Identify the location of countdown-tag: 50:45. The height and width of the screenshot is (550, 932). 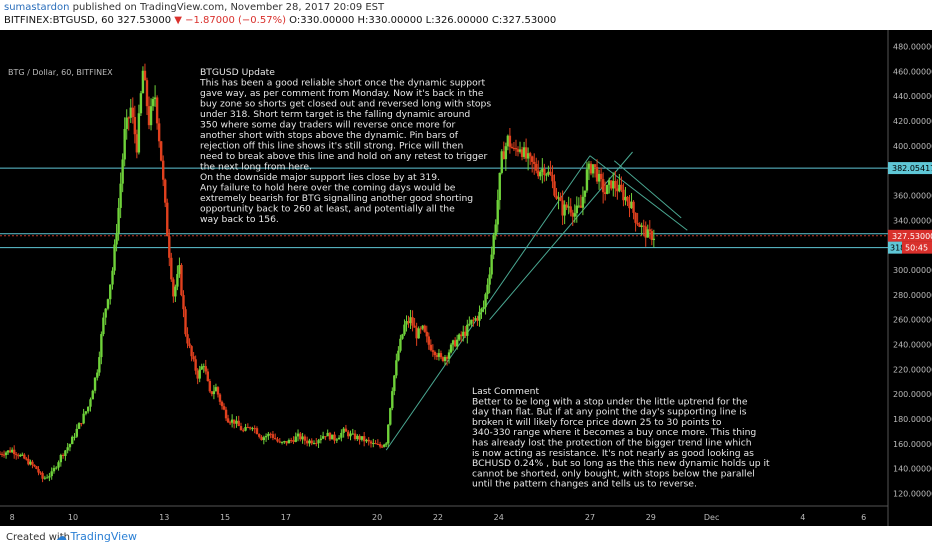
(916, 248).